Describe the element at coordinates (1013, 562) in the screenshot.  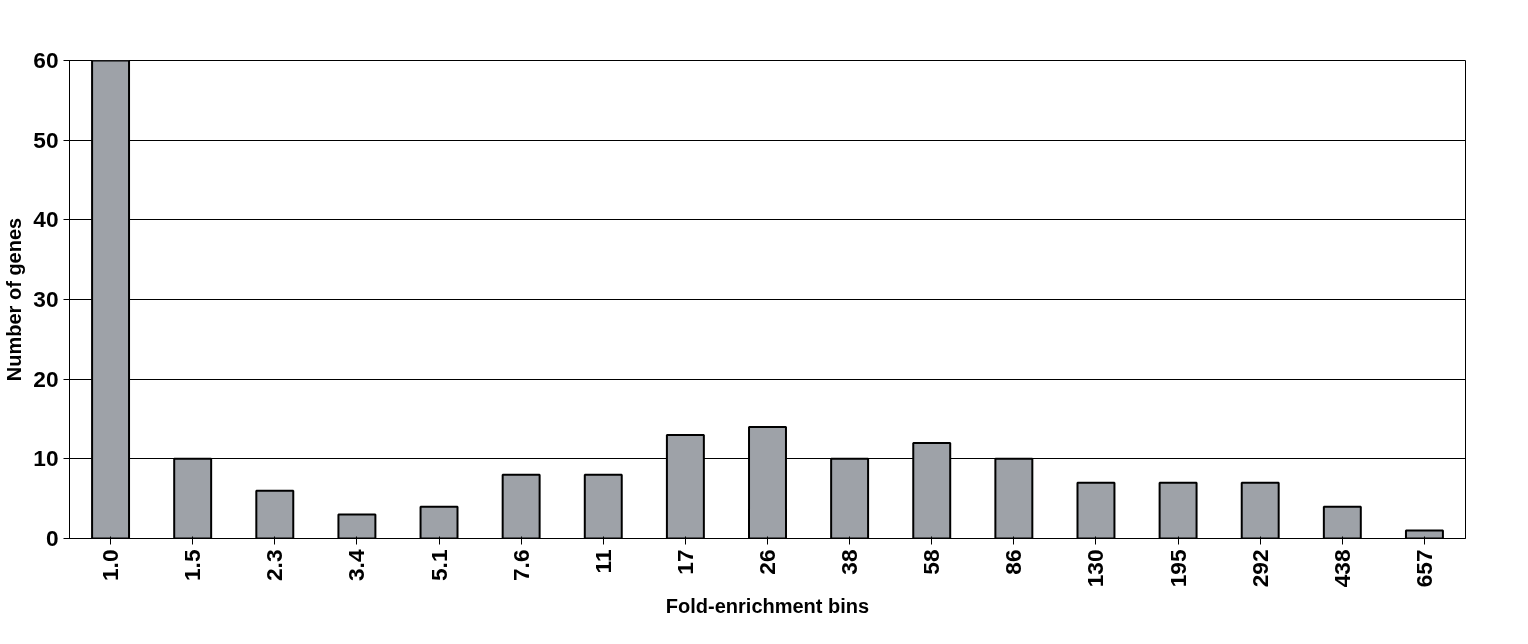
I see `x-tick-label: 86` at that location.